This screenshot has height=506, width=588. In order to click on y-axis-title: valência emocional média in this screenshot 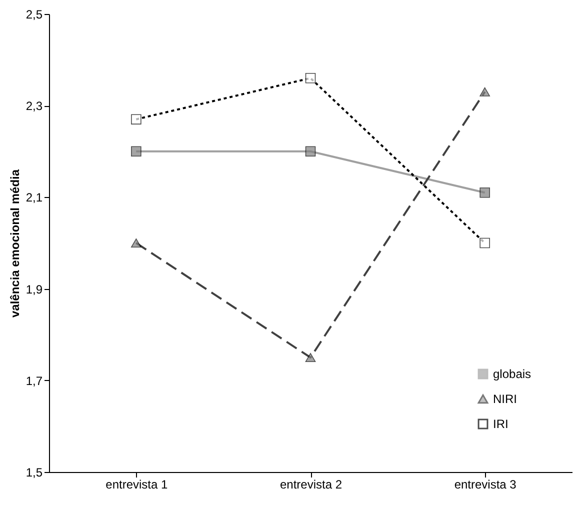, I will do `click(15, 243)`.